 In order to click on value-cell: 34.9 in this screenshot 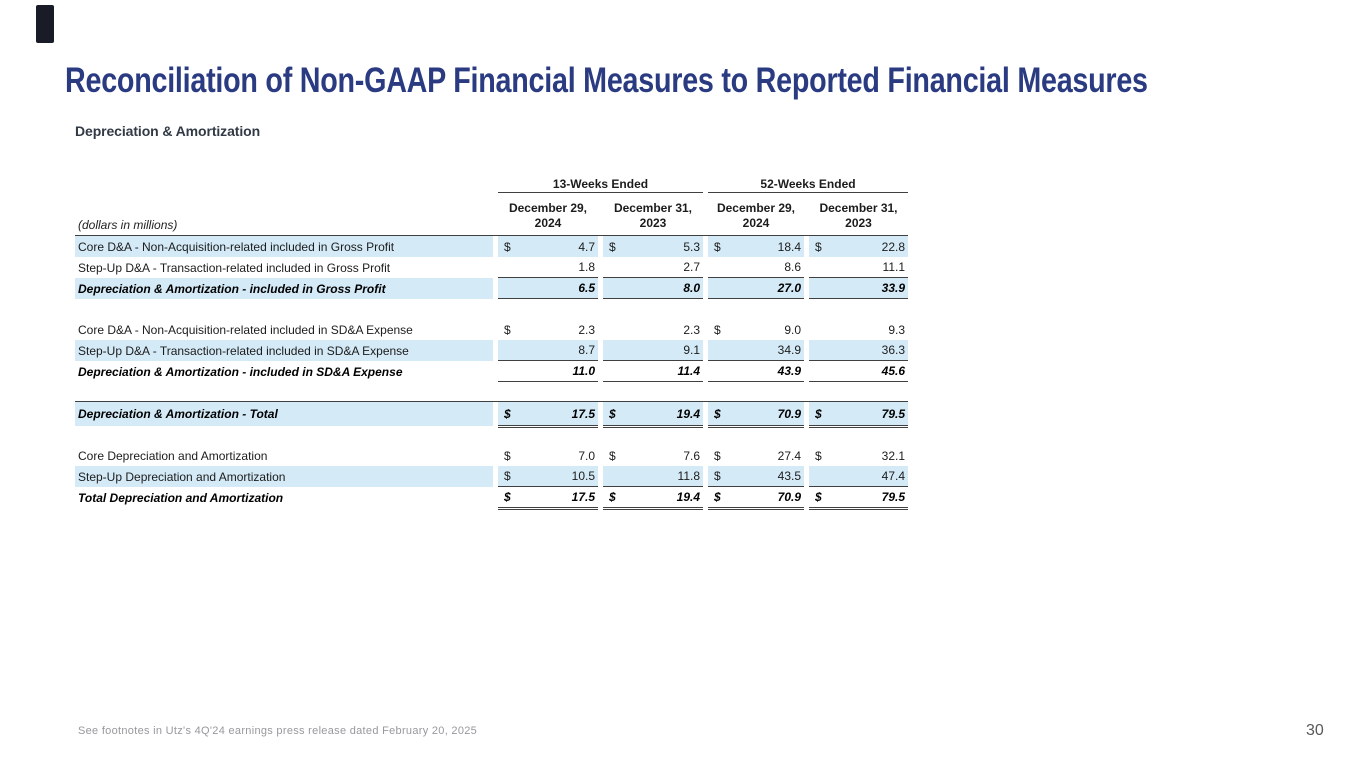, I will do `click(756, 350)`.